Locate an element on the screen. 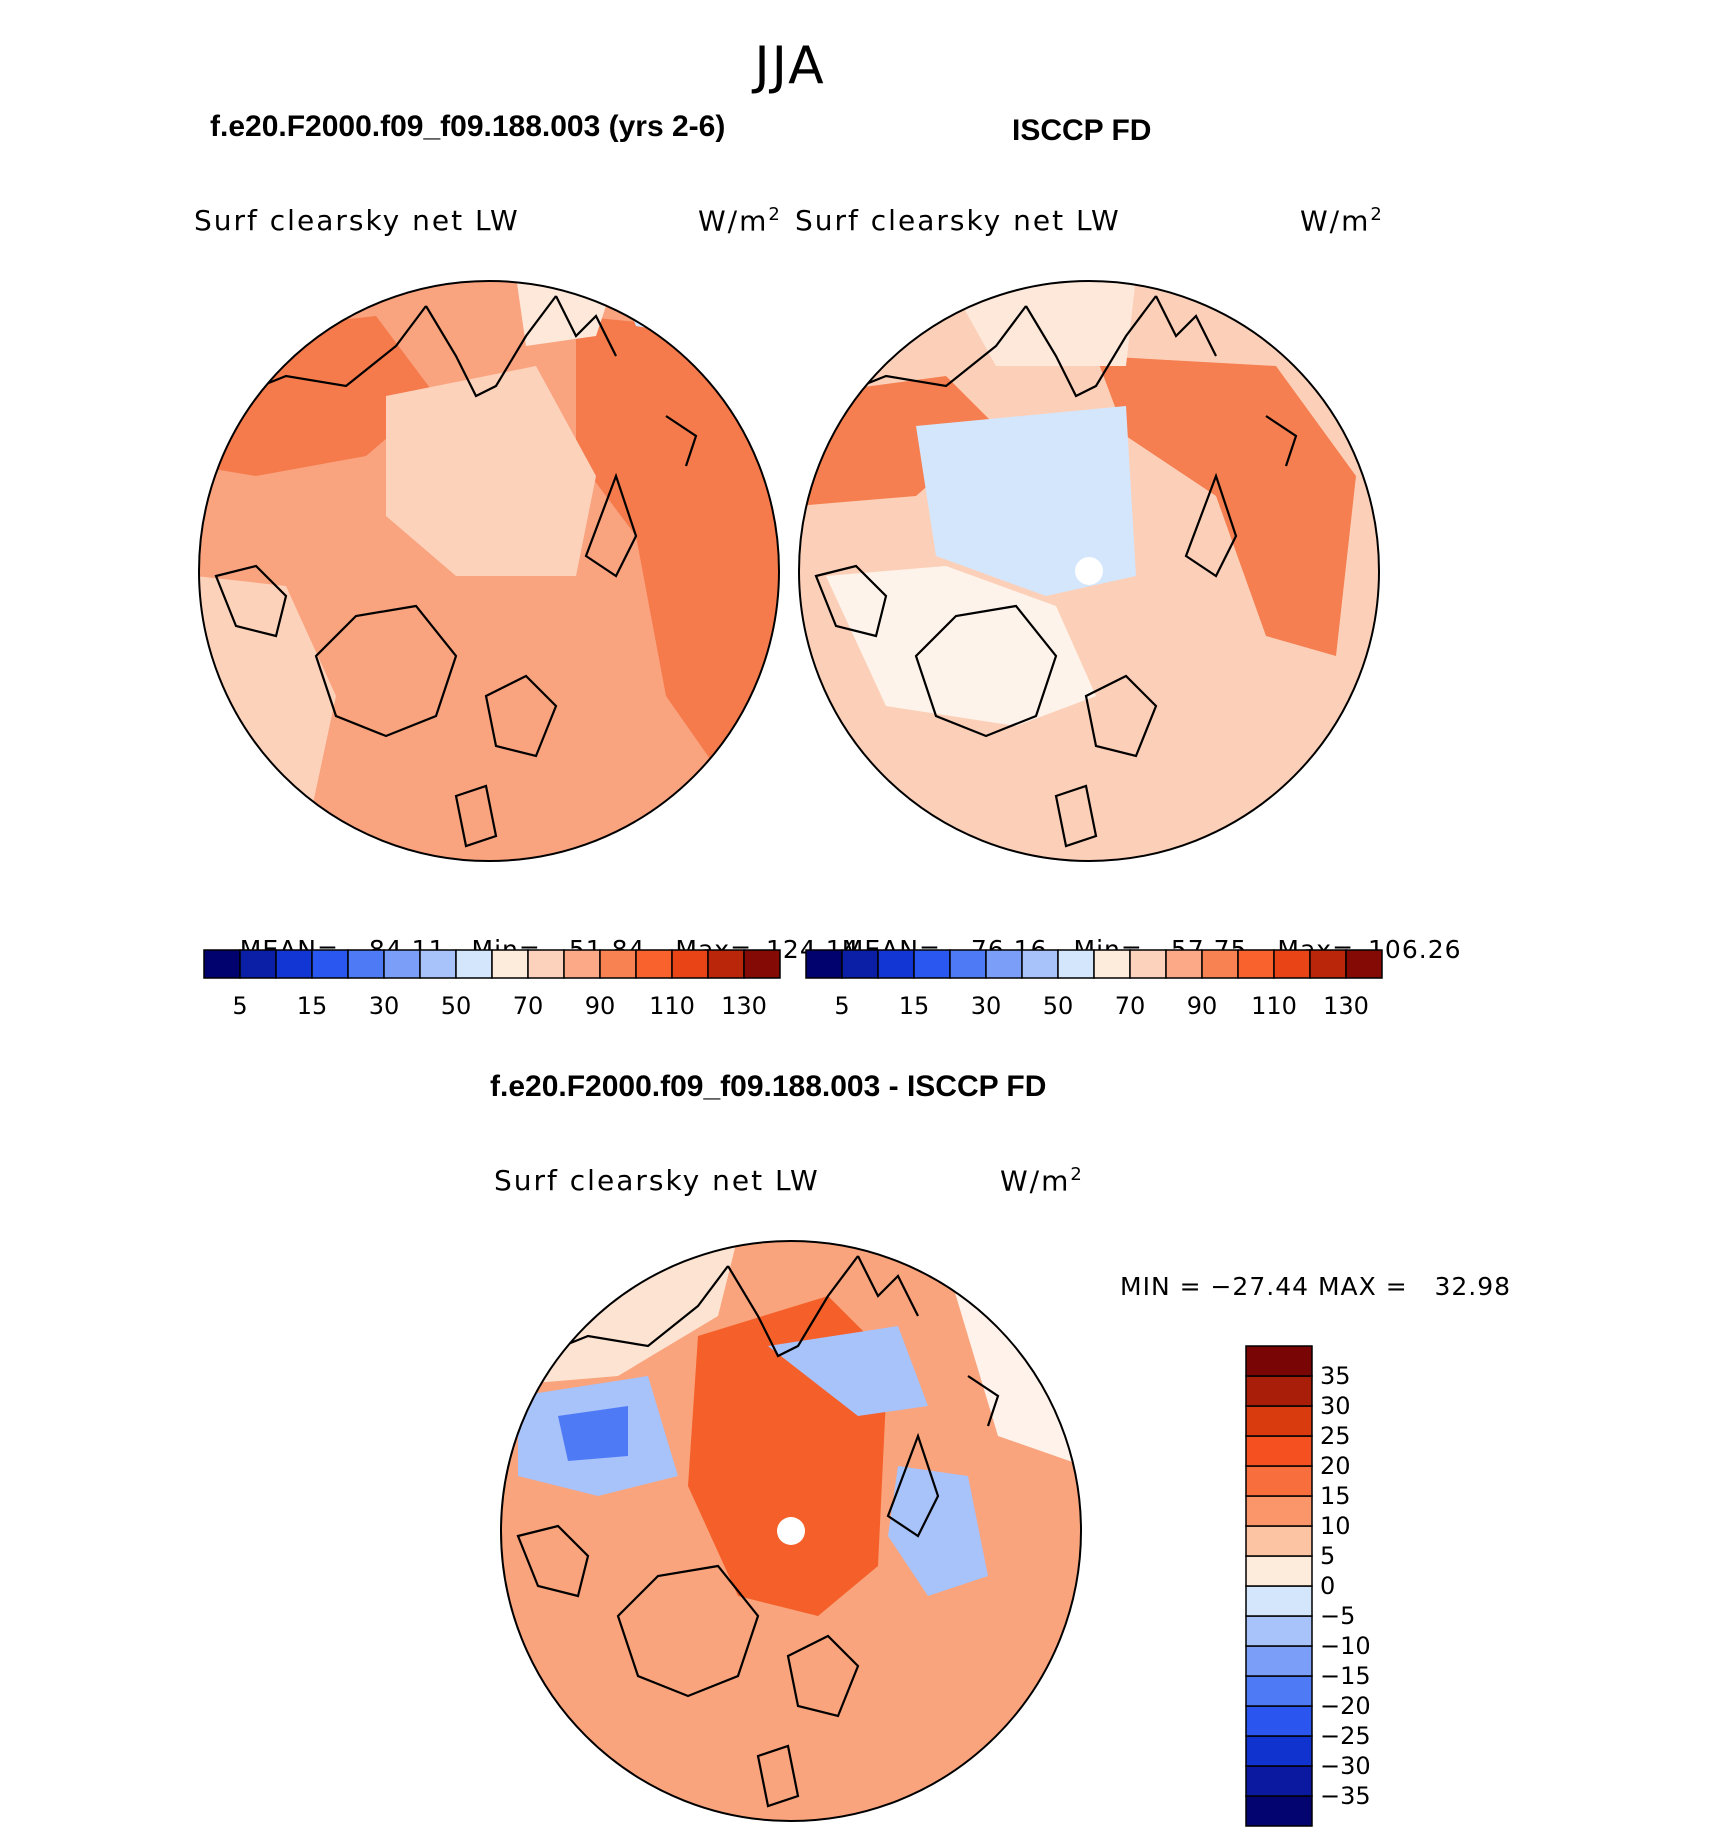  diff-colorbar-tick-label: 0 is located at coordinates (1327, 1586).